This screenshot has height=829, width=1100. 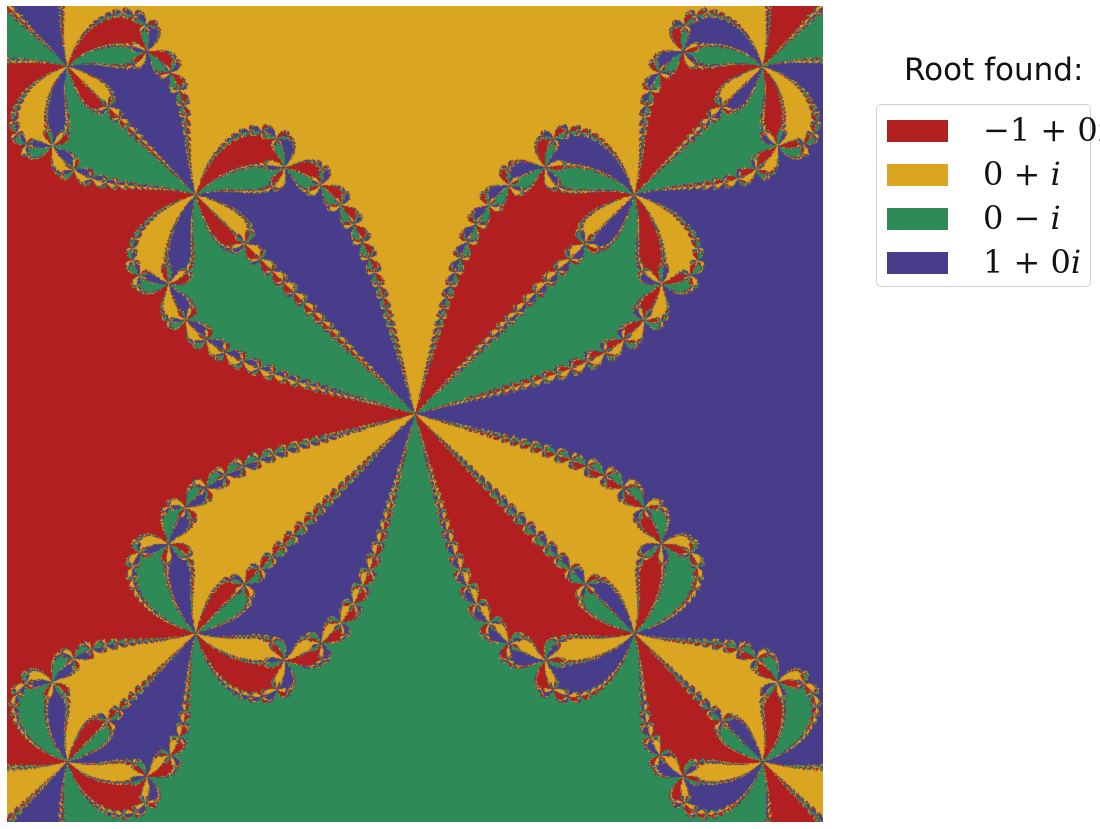 I want to click on legend-label: 1 + 0i, so click(x=1032, y=262).